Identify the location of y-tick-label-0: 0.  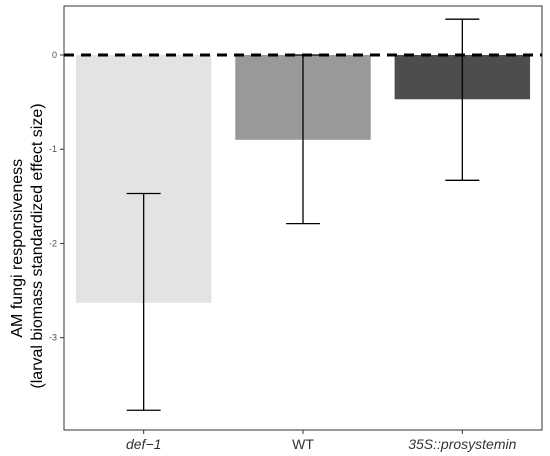
(54, 55).